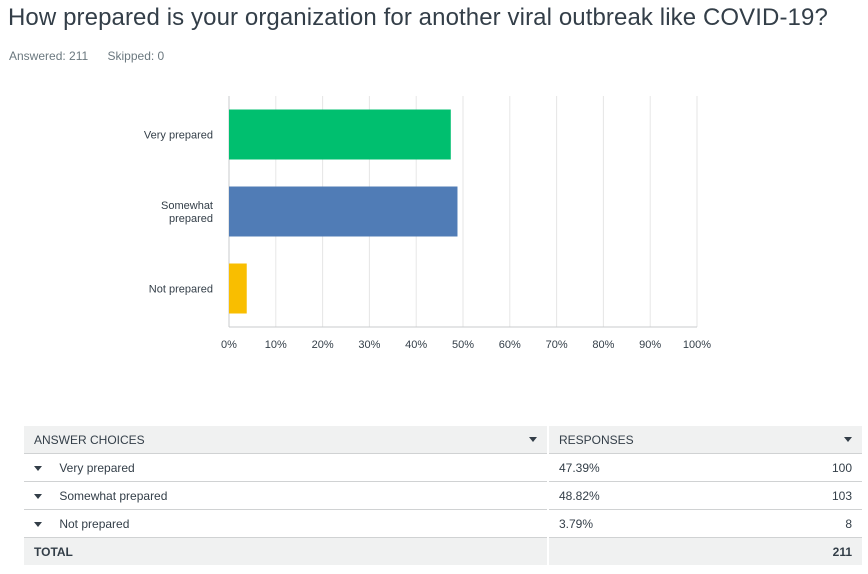 The image size is (868, 574). I want to click on choice-cell: Not prepared, so click(285, 523).